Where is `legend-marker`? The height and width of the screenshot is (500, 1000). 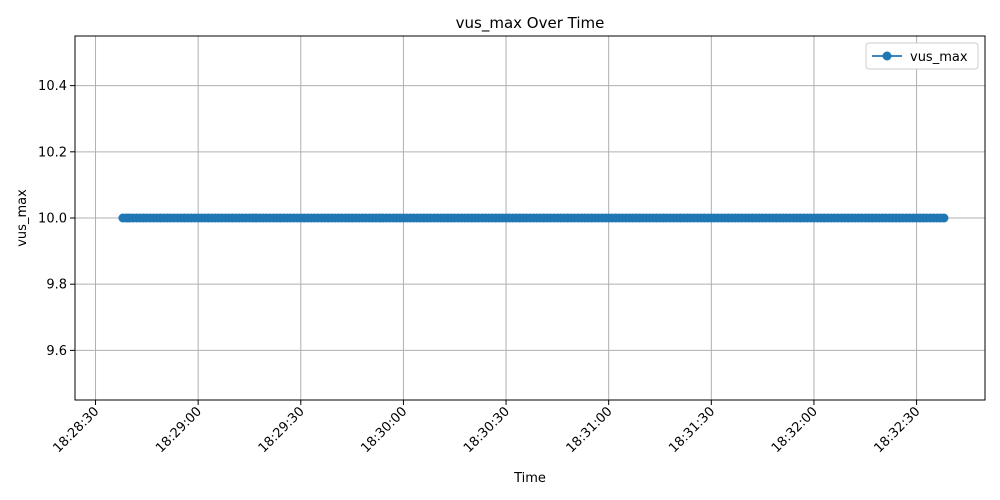 legend-marker is located at coordinates (887, 56).